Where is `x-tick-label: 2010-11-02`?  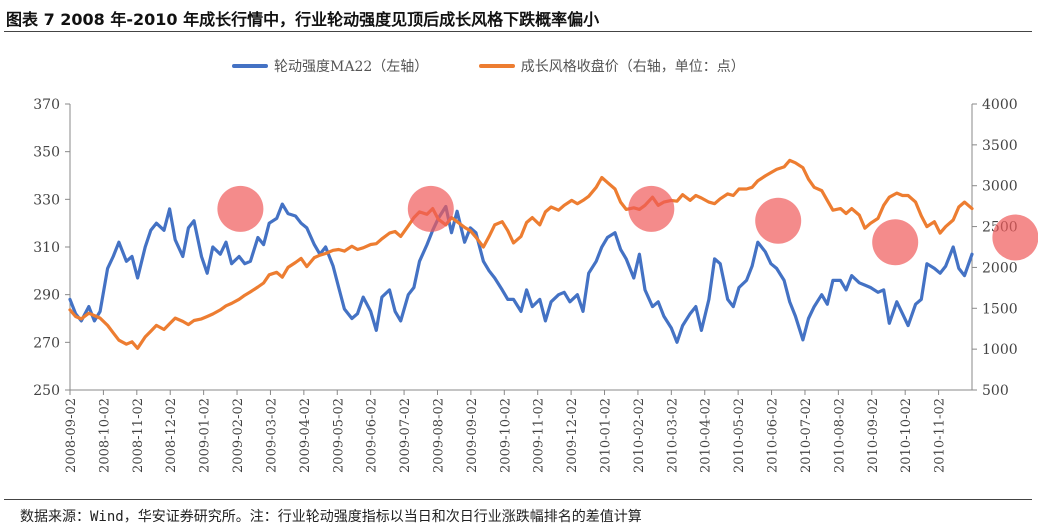 x-tick-label: 2010-11-02 is located at coordinates (940, 435).